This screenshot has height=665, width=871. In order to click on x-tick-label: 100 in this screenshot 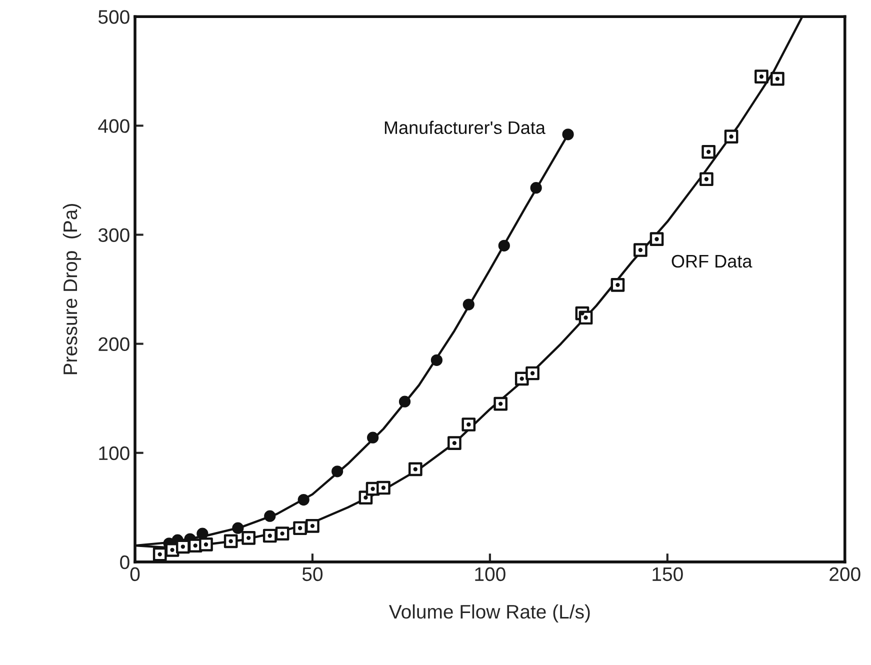, I will do `click(490, 574)`.